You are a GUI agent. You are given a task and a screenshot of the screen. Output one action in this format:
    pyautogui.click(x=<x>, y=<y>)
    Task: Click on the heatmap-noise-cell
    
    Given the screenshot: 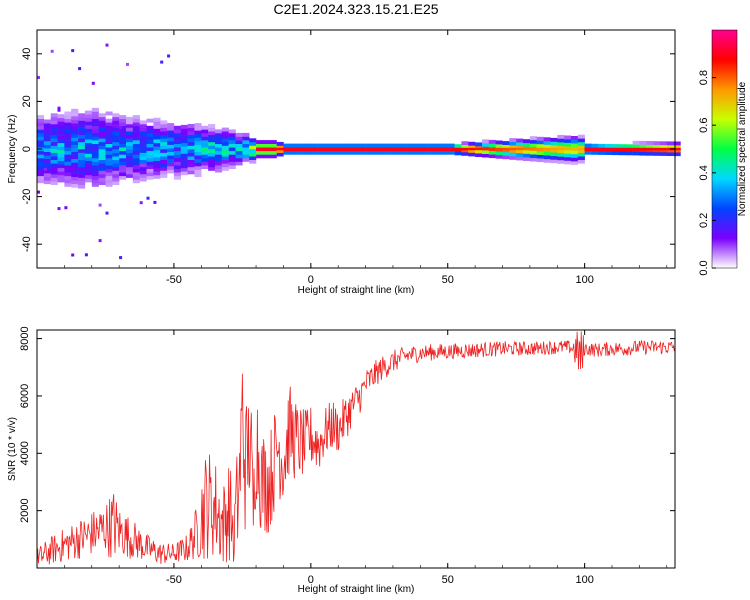 What is the action you would take?
    pyautogui.click(x=86, y=255)
    